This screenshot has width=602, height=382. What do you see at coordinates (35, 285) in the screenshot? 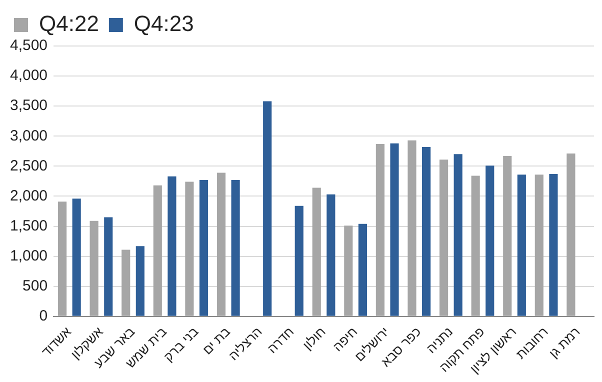
I see `y-tick-label: 500` at bounding box center [35, 285].